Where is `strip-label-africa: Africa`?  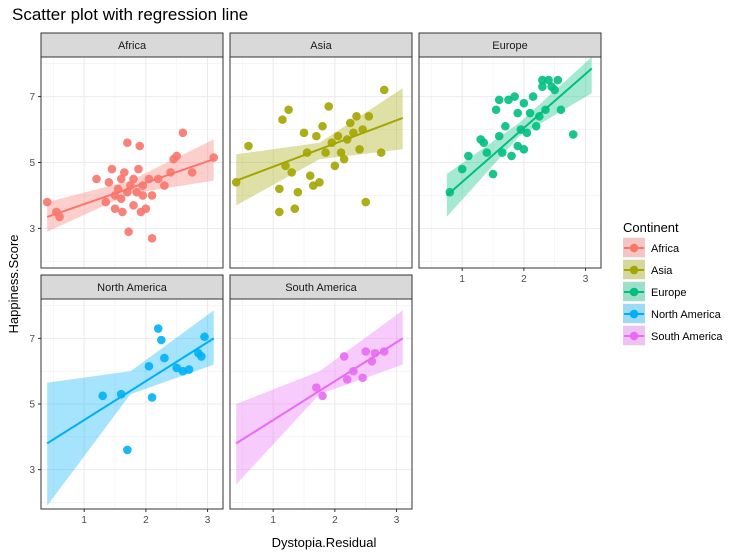
strip-label-africa: Africa is located at coordinates (132, 46).